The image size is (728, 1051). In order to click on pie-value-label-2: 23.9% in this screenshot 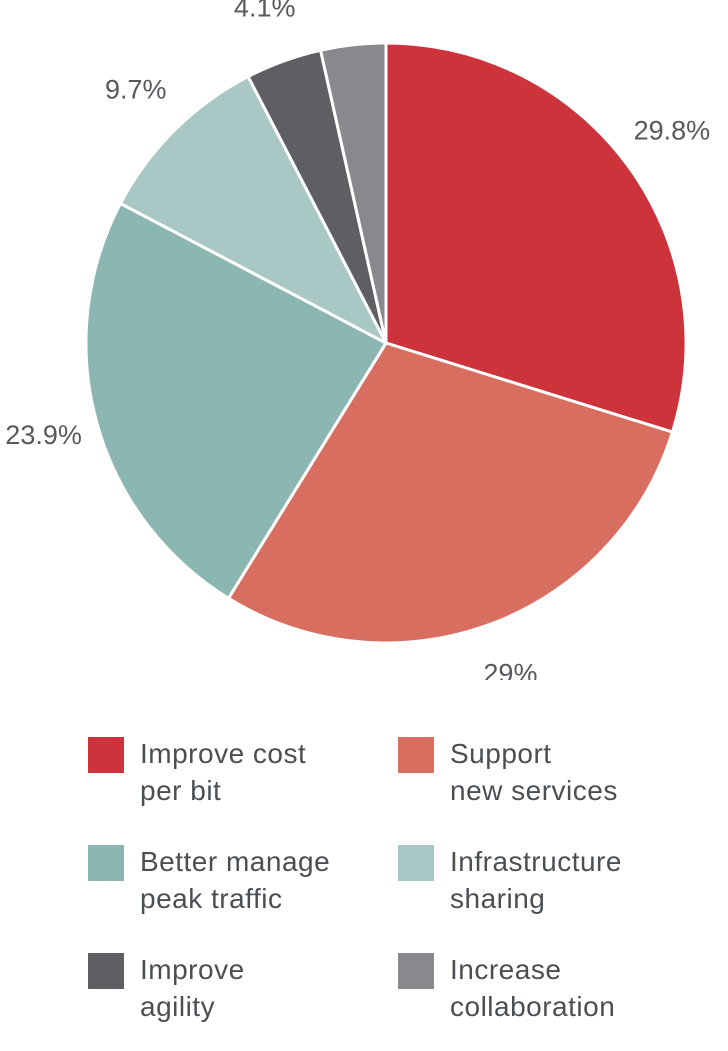, I will do `click(43, 435)`.